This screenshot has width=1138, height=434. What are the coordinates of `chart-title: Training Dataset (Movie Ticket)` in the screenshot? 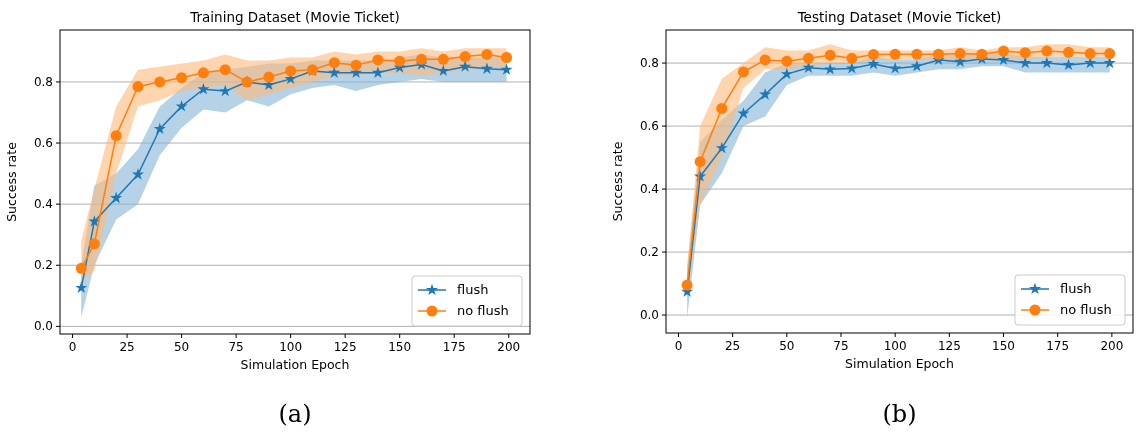 It's located at (294, 17).